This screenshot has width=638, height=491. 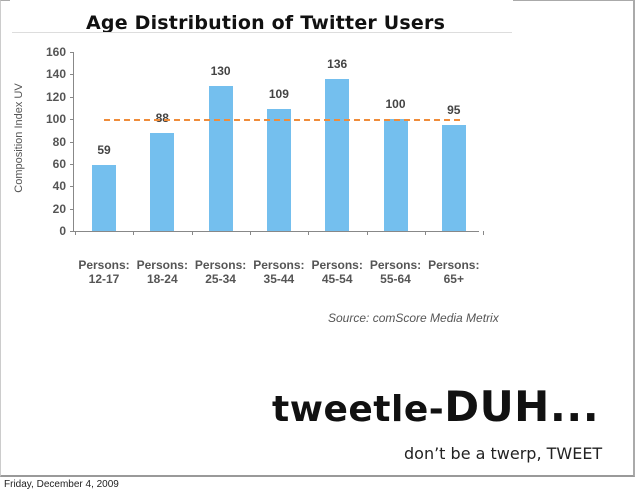 I want to click on bar-value-label: 100, so click(x=395, y=104).